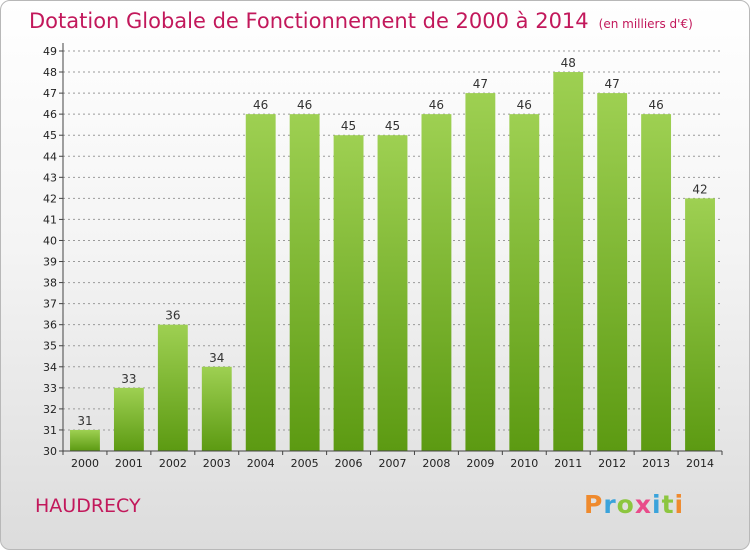  I want to click on x-tick-label: 2006, so click(349, 463).